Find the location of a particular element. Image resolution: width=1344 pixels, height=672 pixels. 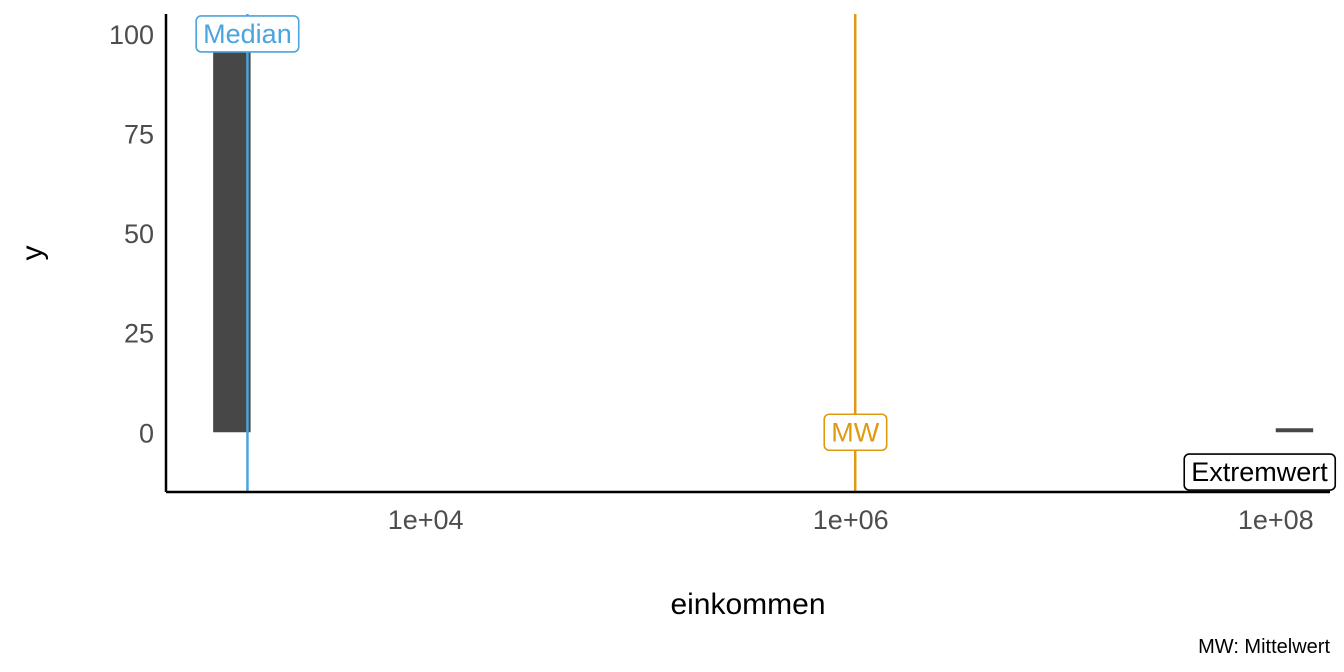

y-tick-label-3: 75 is located at coordinates (139, 135).